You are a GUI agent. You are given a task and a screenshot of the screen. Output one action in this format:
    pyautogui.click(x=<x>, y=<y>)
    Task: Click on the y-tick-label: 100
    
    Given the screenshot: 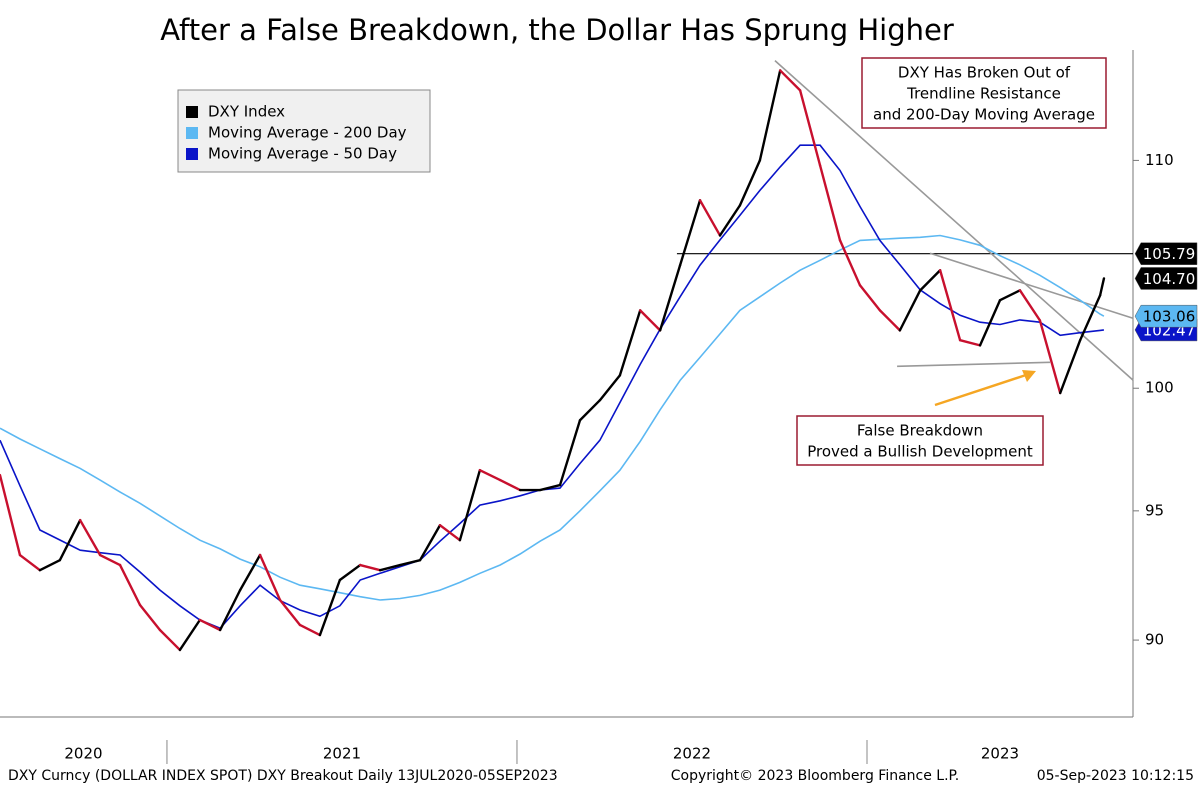 What is the action you would take?
    pyautogui.click(x=1159, y=388)
    